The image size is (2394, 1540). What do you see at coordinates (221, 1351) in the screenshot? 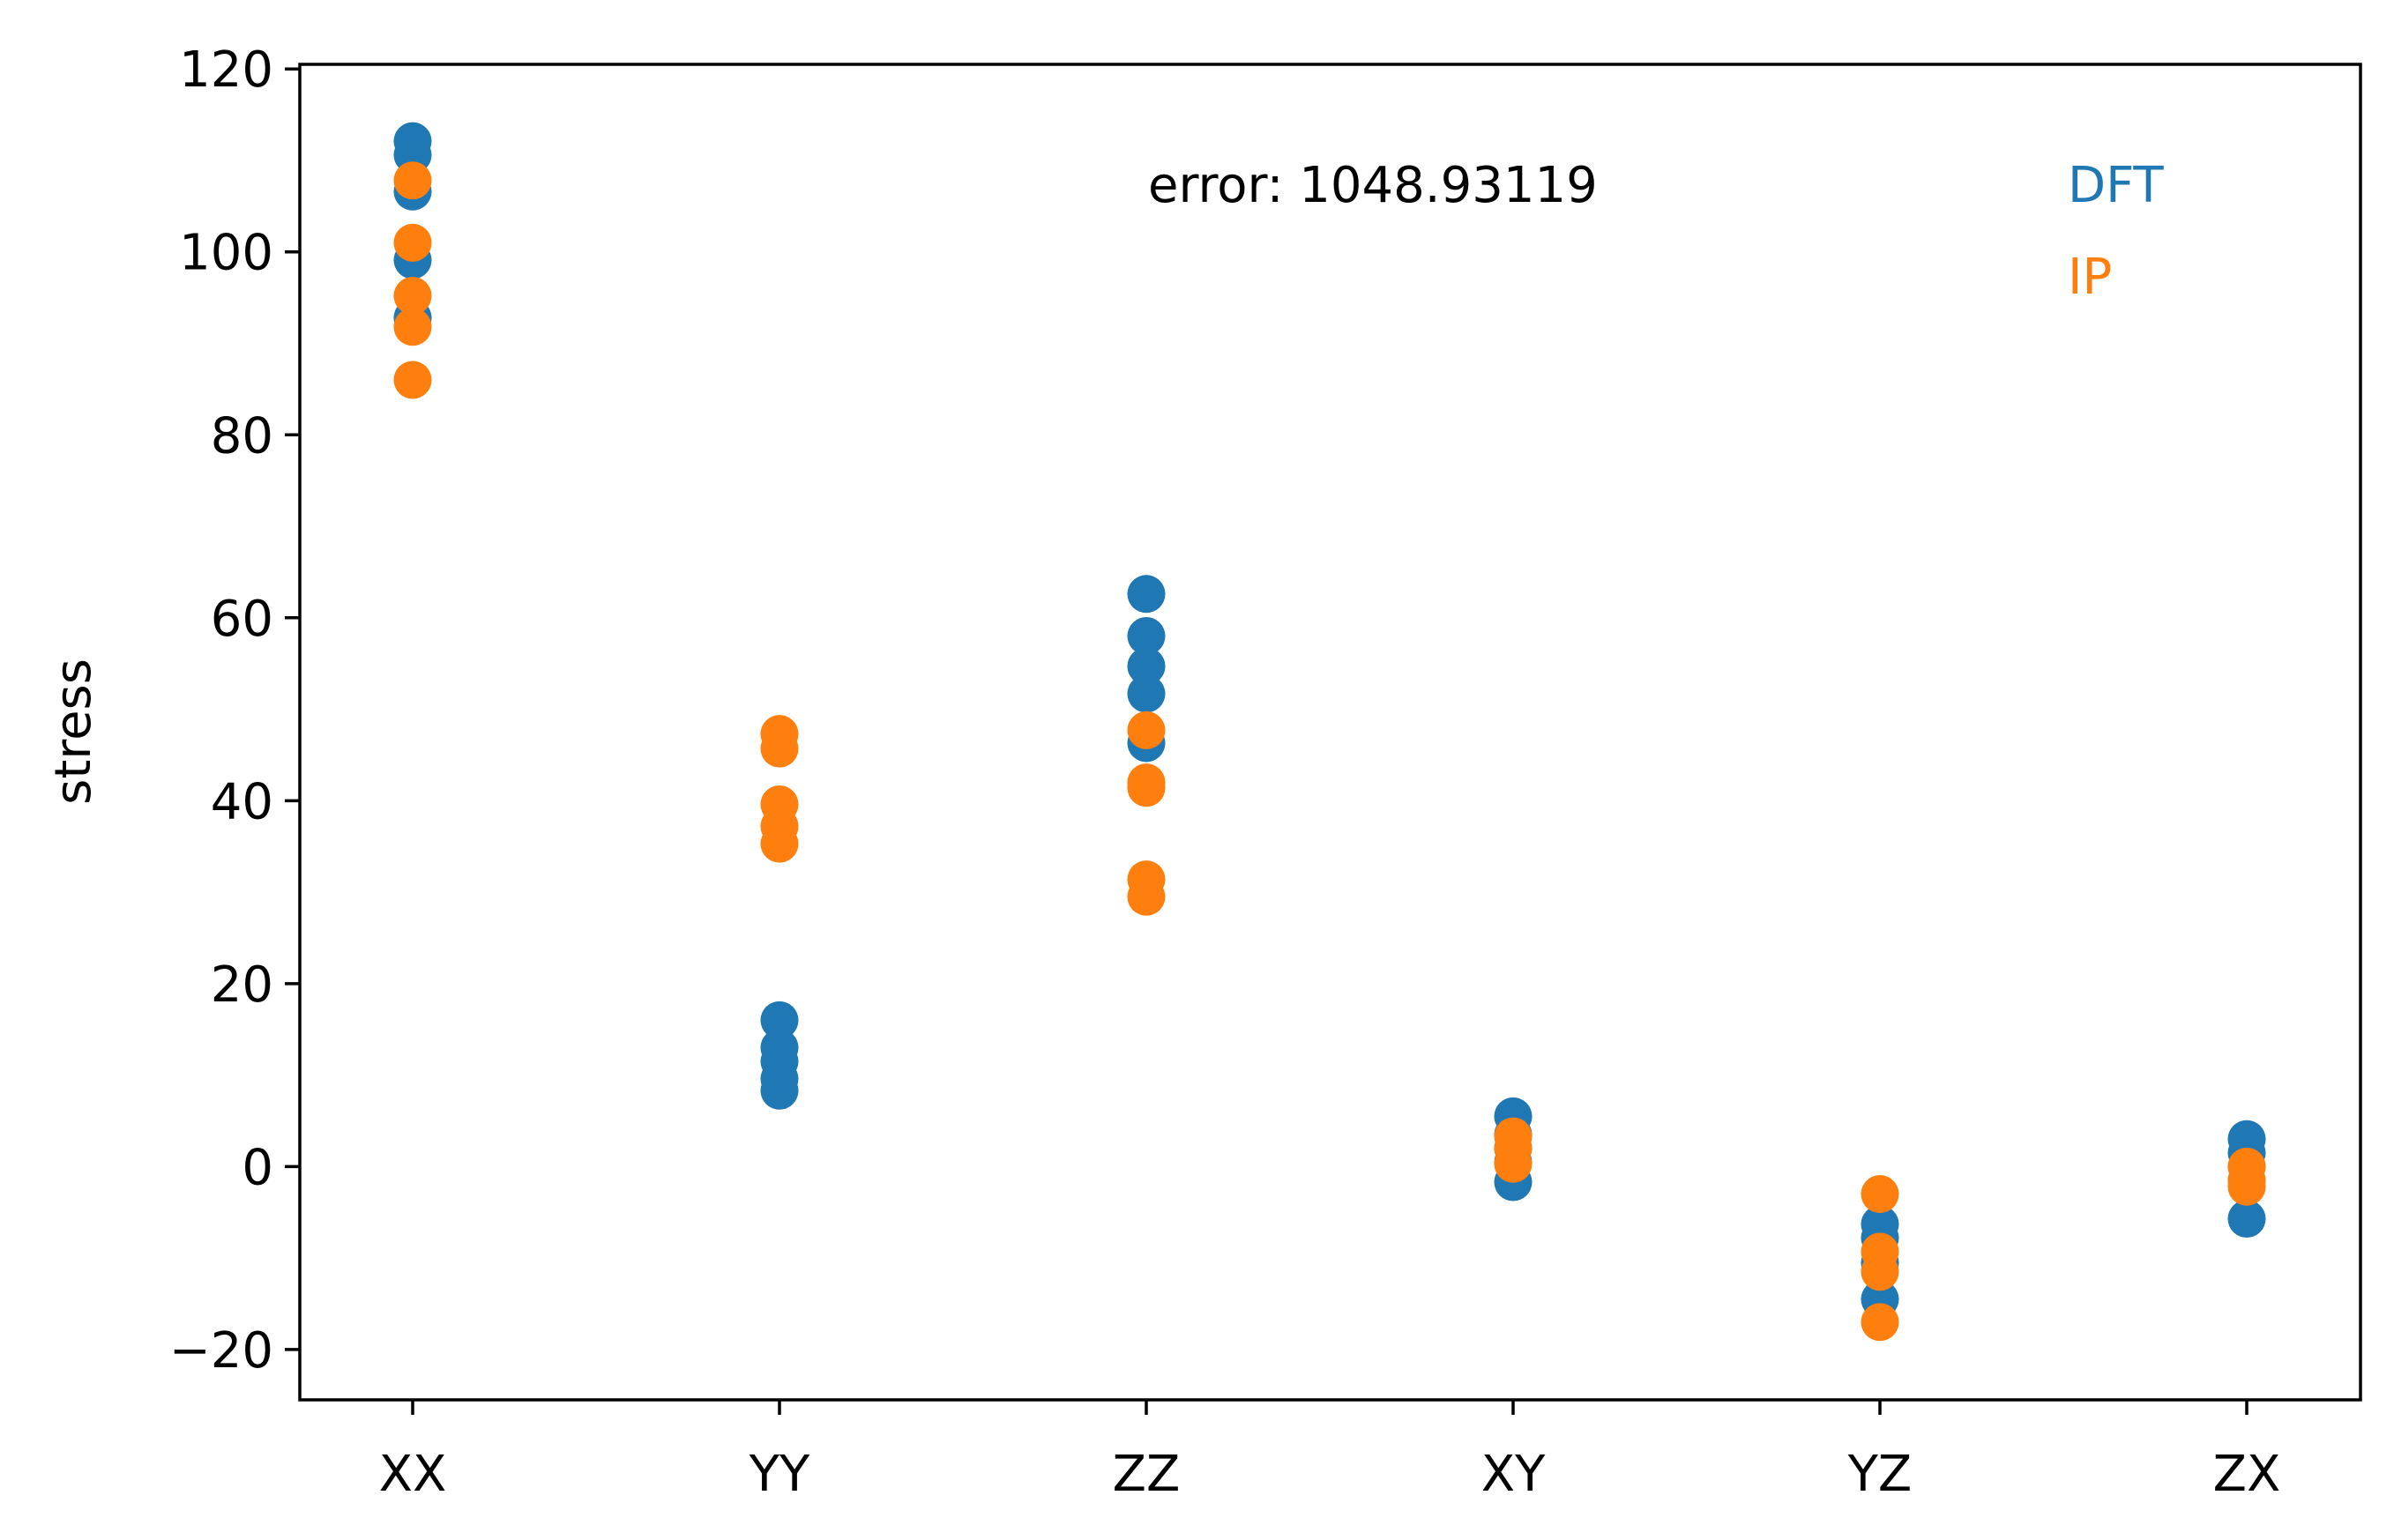
I see `y-tick-label: −20` at bounding box center [221, 1351].